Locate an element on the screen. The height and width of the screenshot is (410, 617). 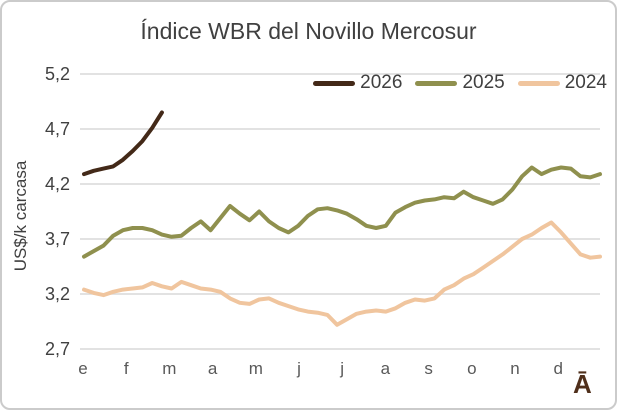
x-tick-month-10: o is located at coordinates (472, 368).